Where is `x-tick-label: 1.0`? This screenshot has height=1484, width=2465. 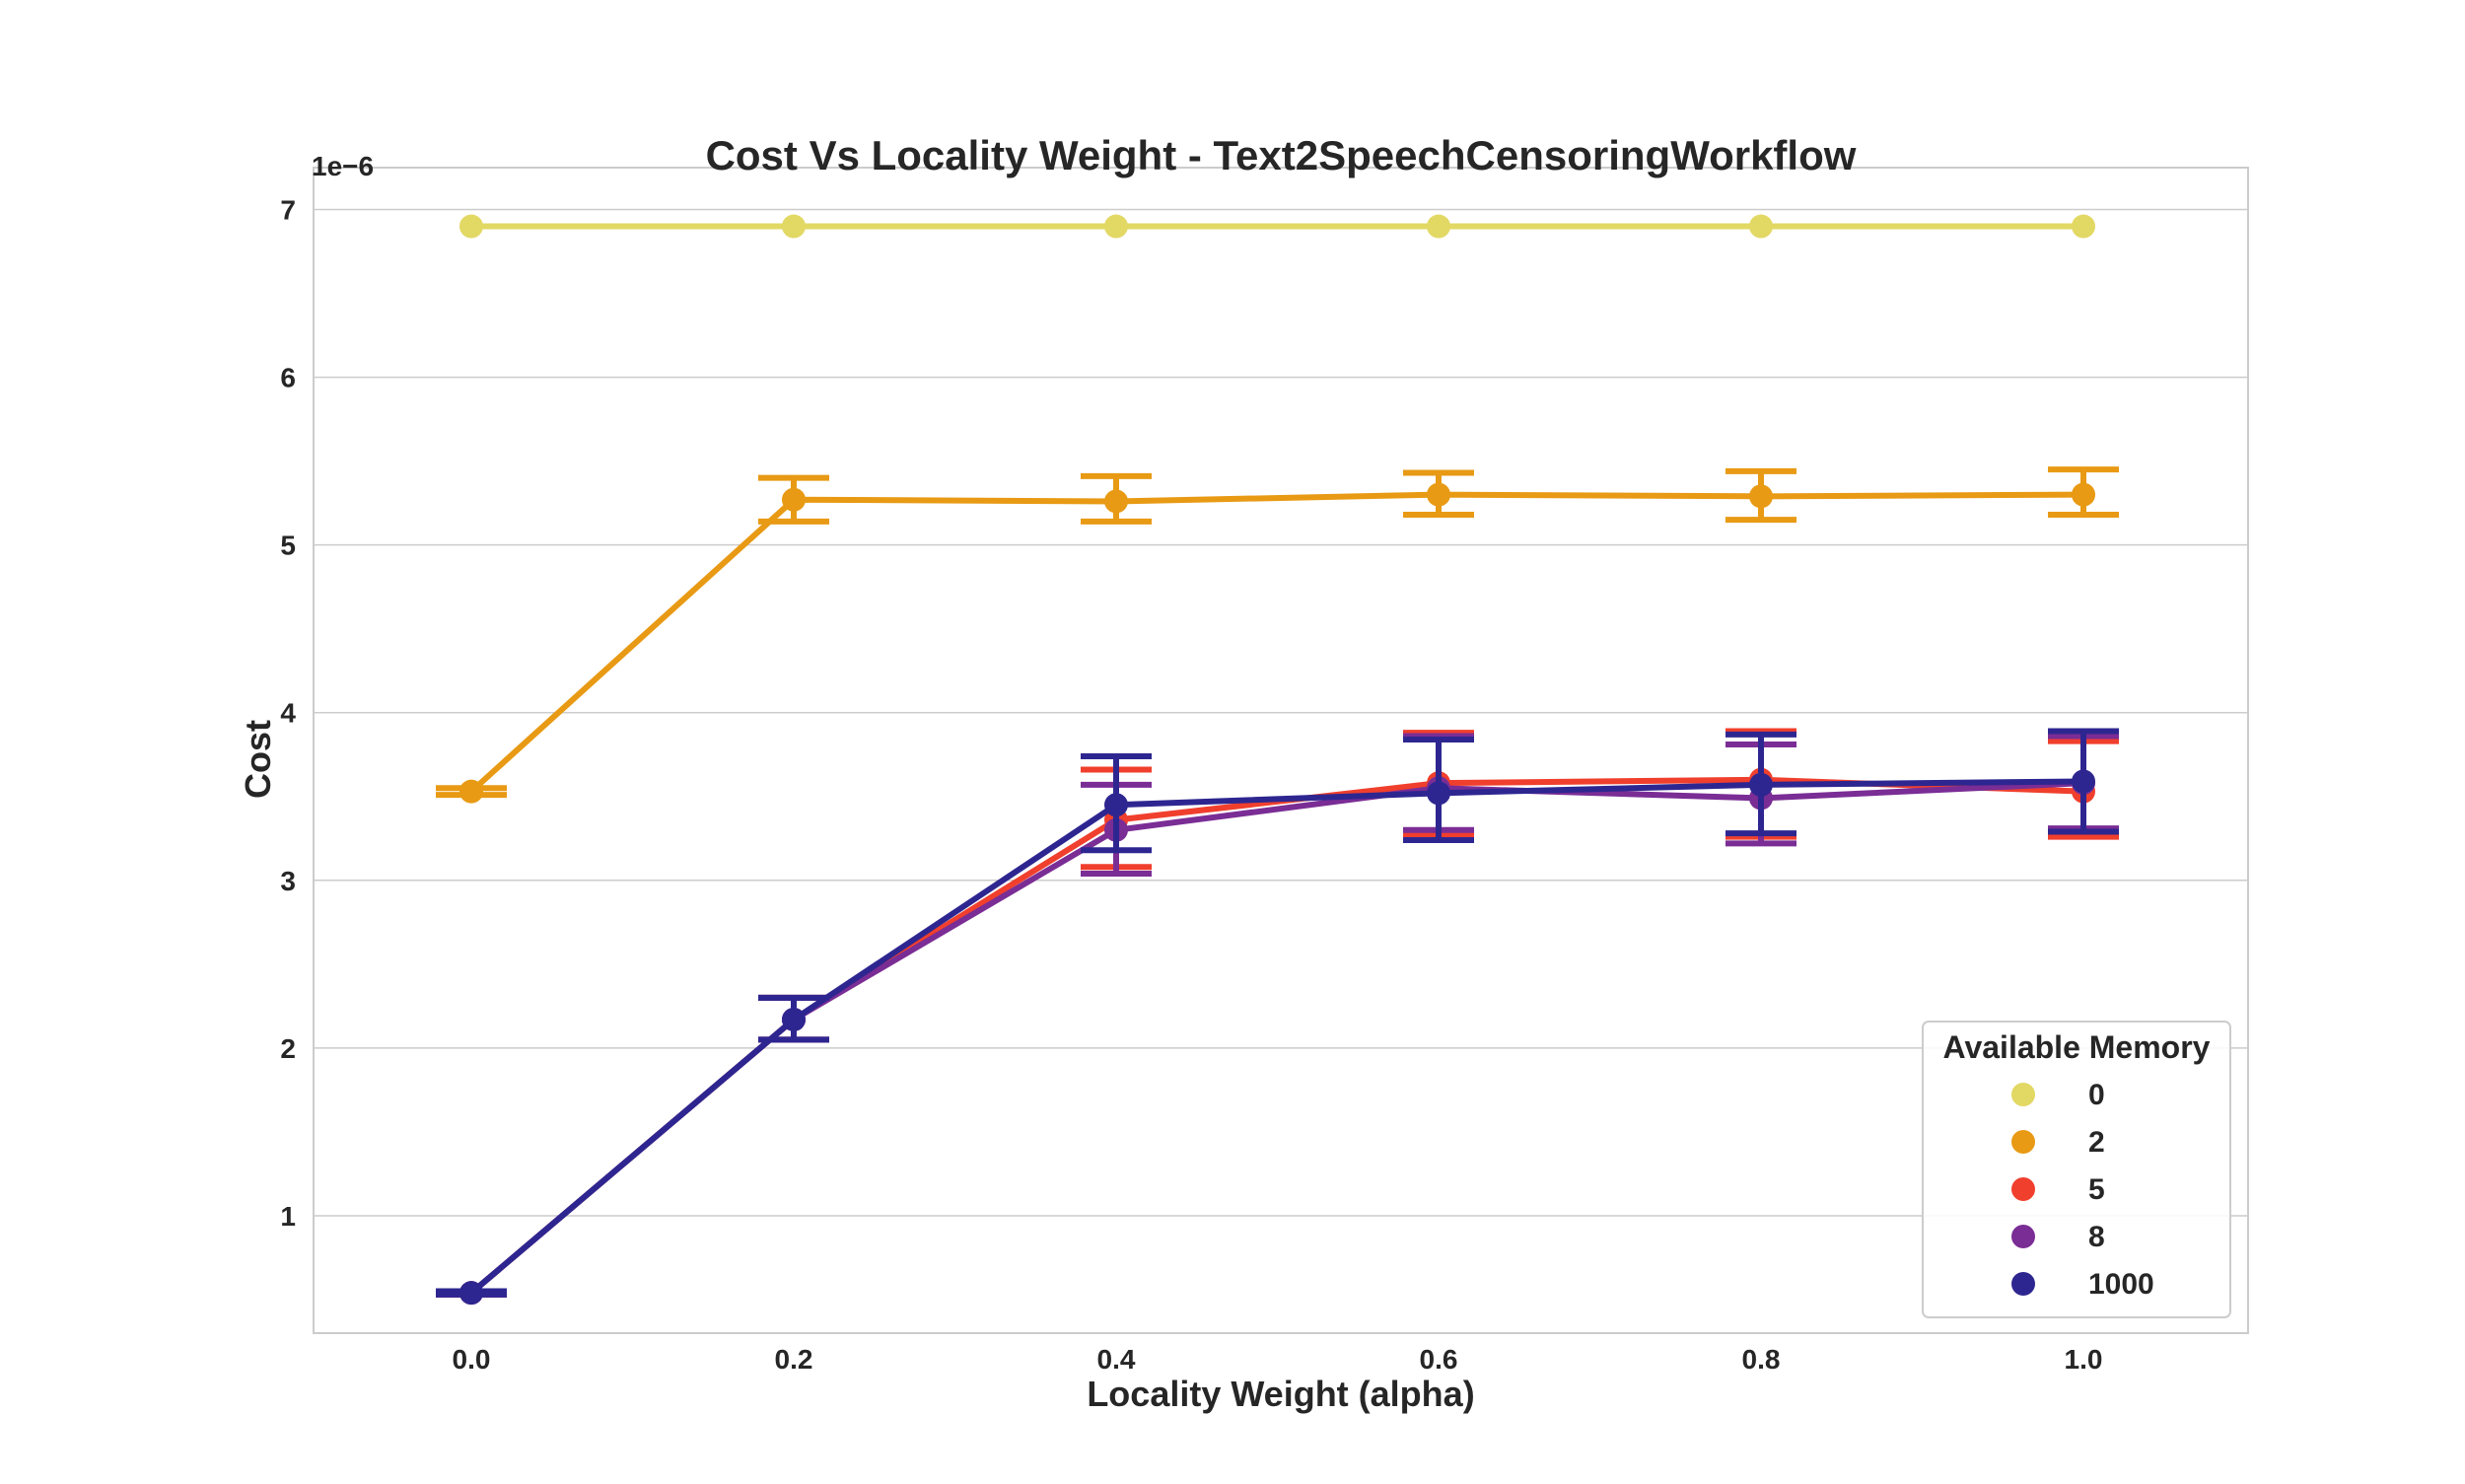 x-tick-label: 1.0 is located at coordinates (2084, 1359).